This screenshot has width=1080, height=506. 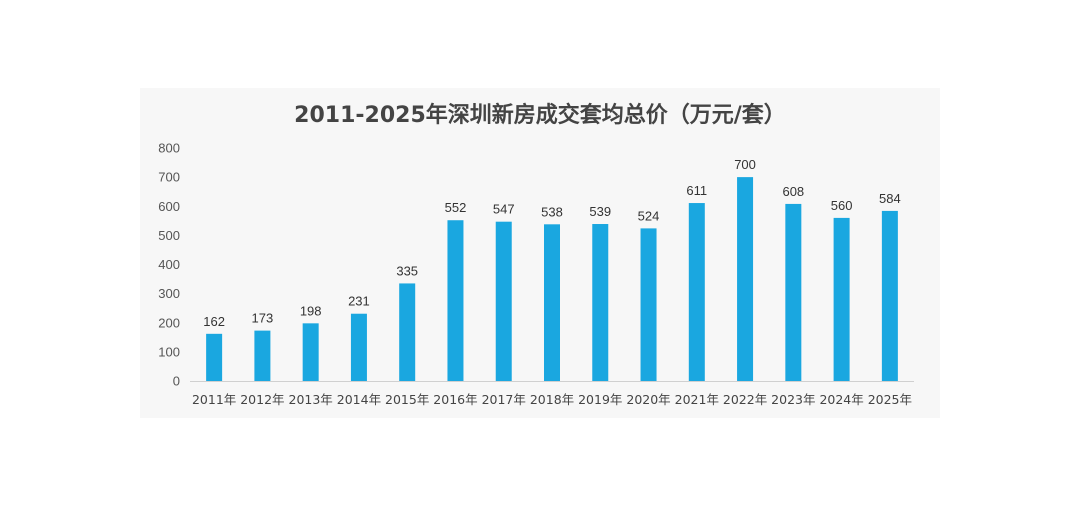 I want to click on y-tick-label: 700, so click(x=169, y=177).